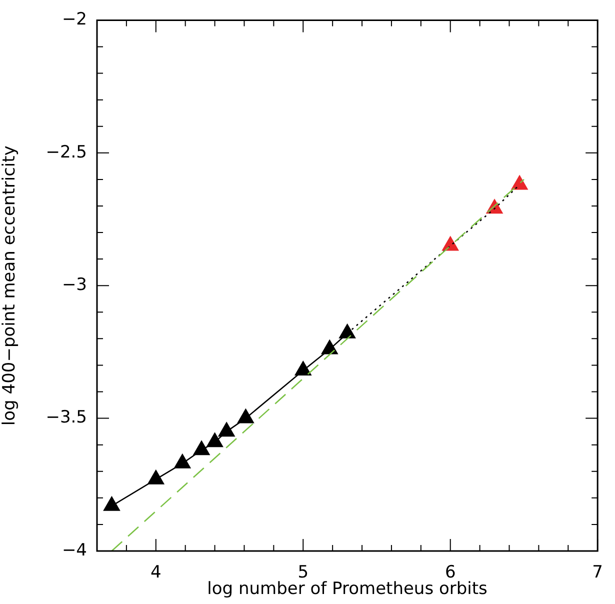 The image size is (615, 604). What do you see at coordinates (74, 20) in the screenshot?
I see `y-tick-label: −2` at bounding box center [74, 20].